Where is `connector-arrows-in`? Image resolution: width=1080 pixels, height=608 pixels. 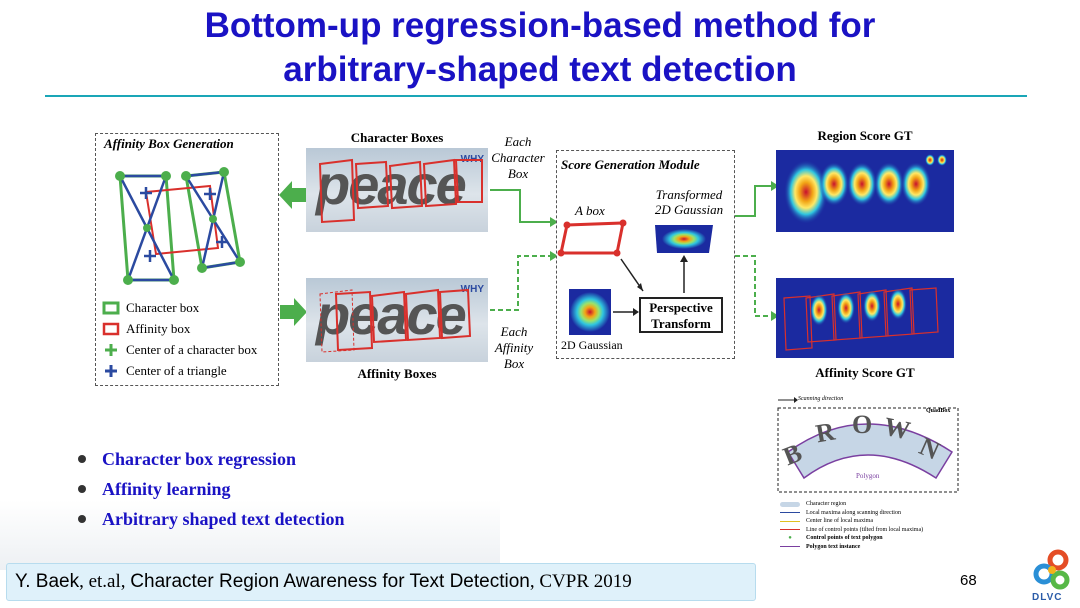
connector-arrows-in is located at coordinates (524, 250).